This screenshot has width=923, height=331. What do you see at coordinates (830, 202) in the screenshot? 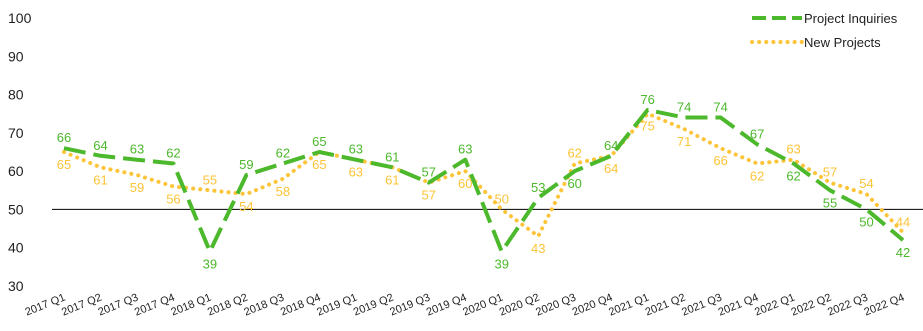
I see `data-label-project-inquiries: 55` at bounding box center [830, 202].